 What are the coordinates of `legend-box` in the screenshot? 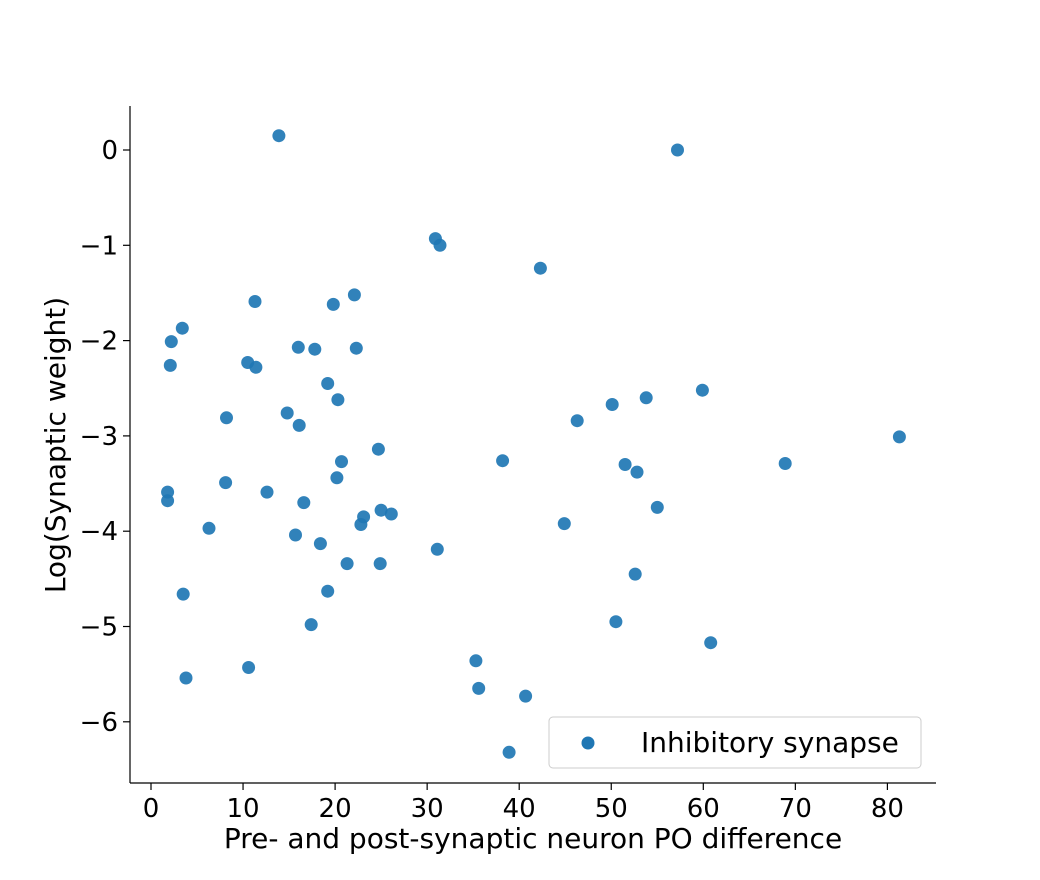 It's located at (735, 742).